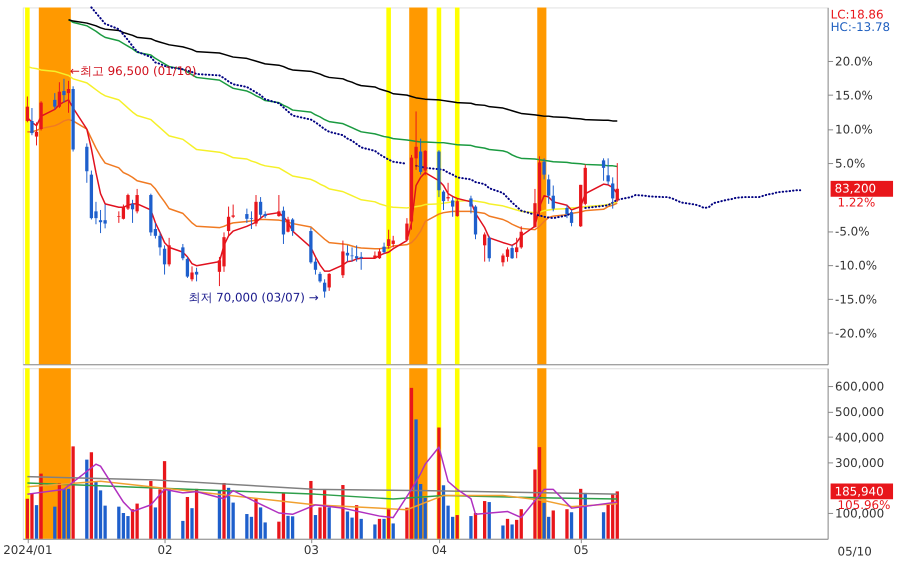 This screenshot has width=898, height=580. I want to click on y-tick-label: -5.0%, so click(852, 231).